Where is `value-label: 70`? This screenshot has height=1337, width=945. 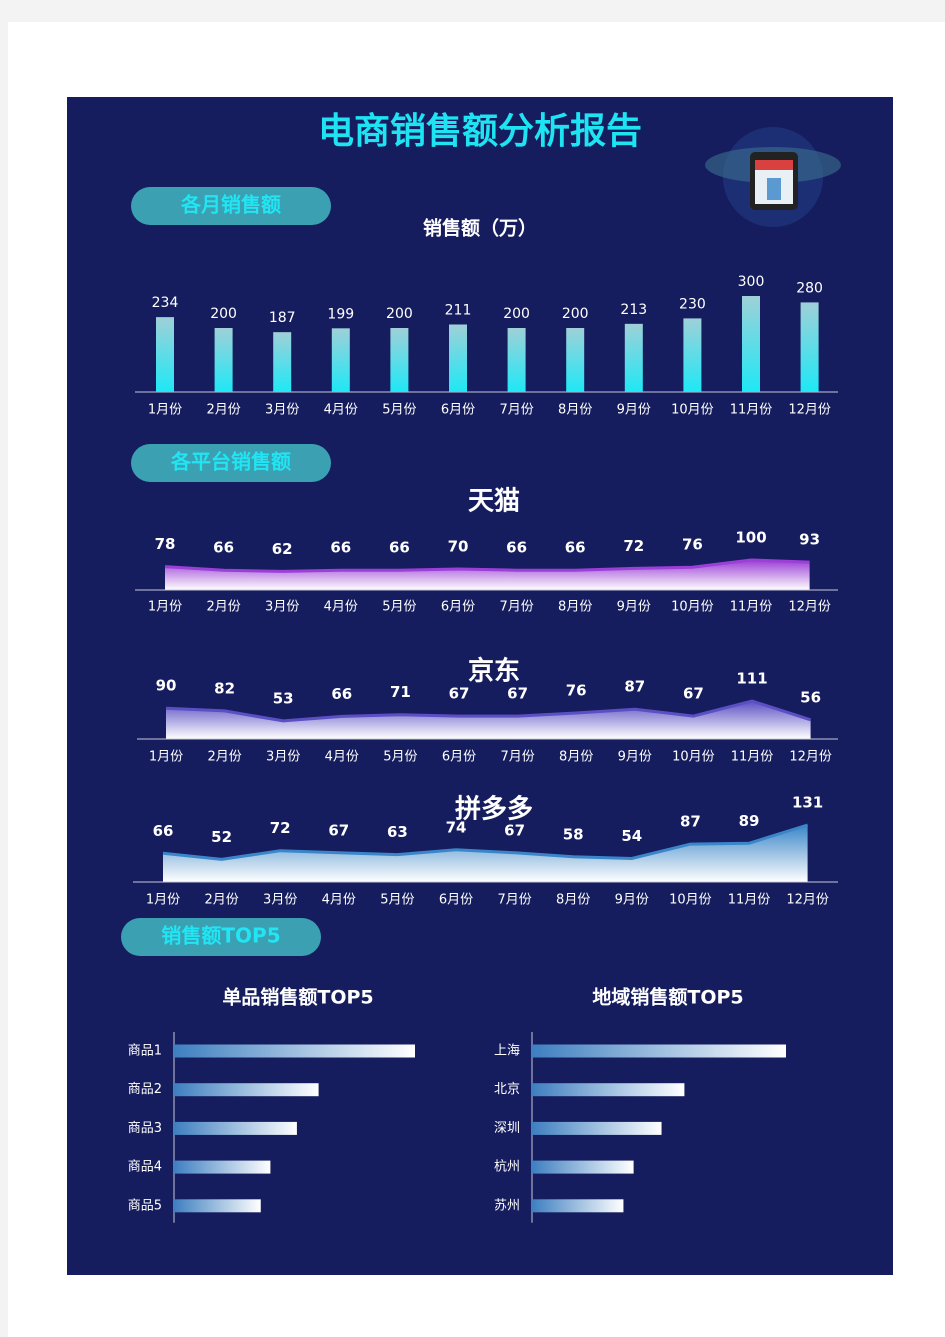
value-label: 70 is located at coordinates (458, 547).